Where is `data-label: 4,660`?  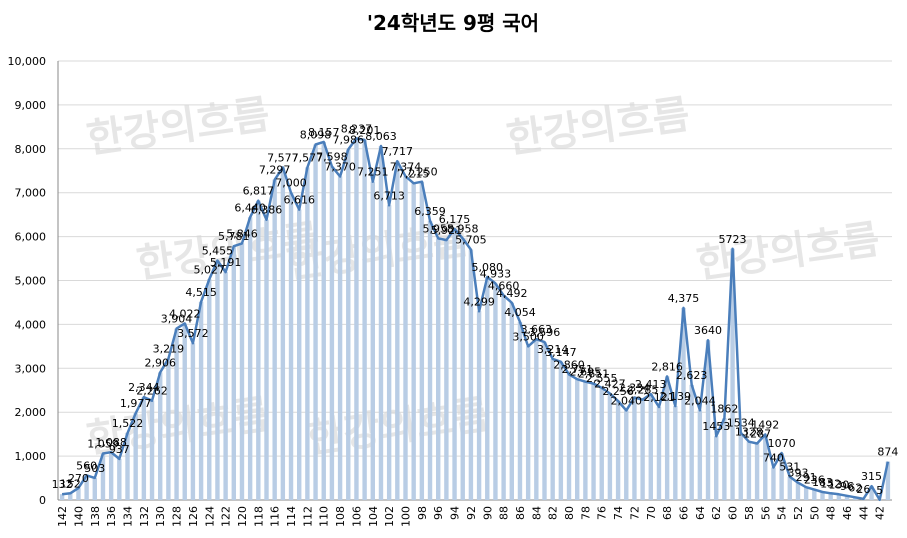 data-label: 4,660 is located at coordinates (504, 285).